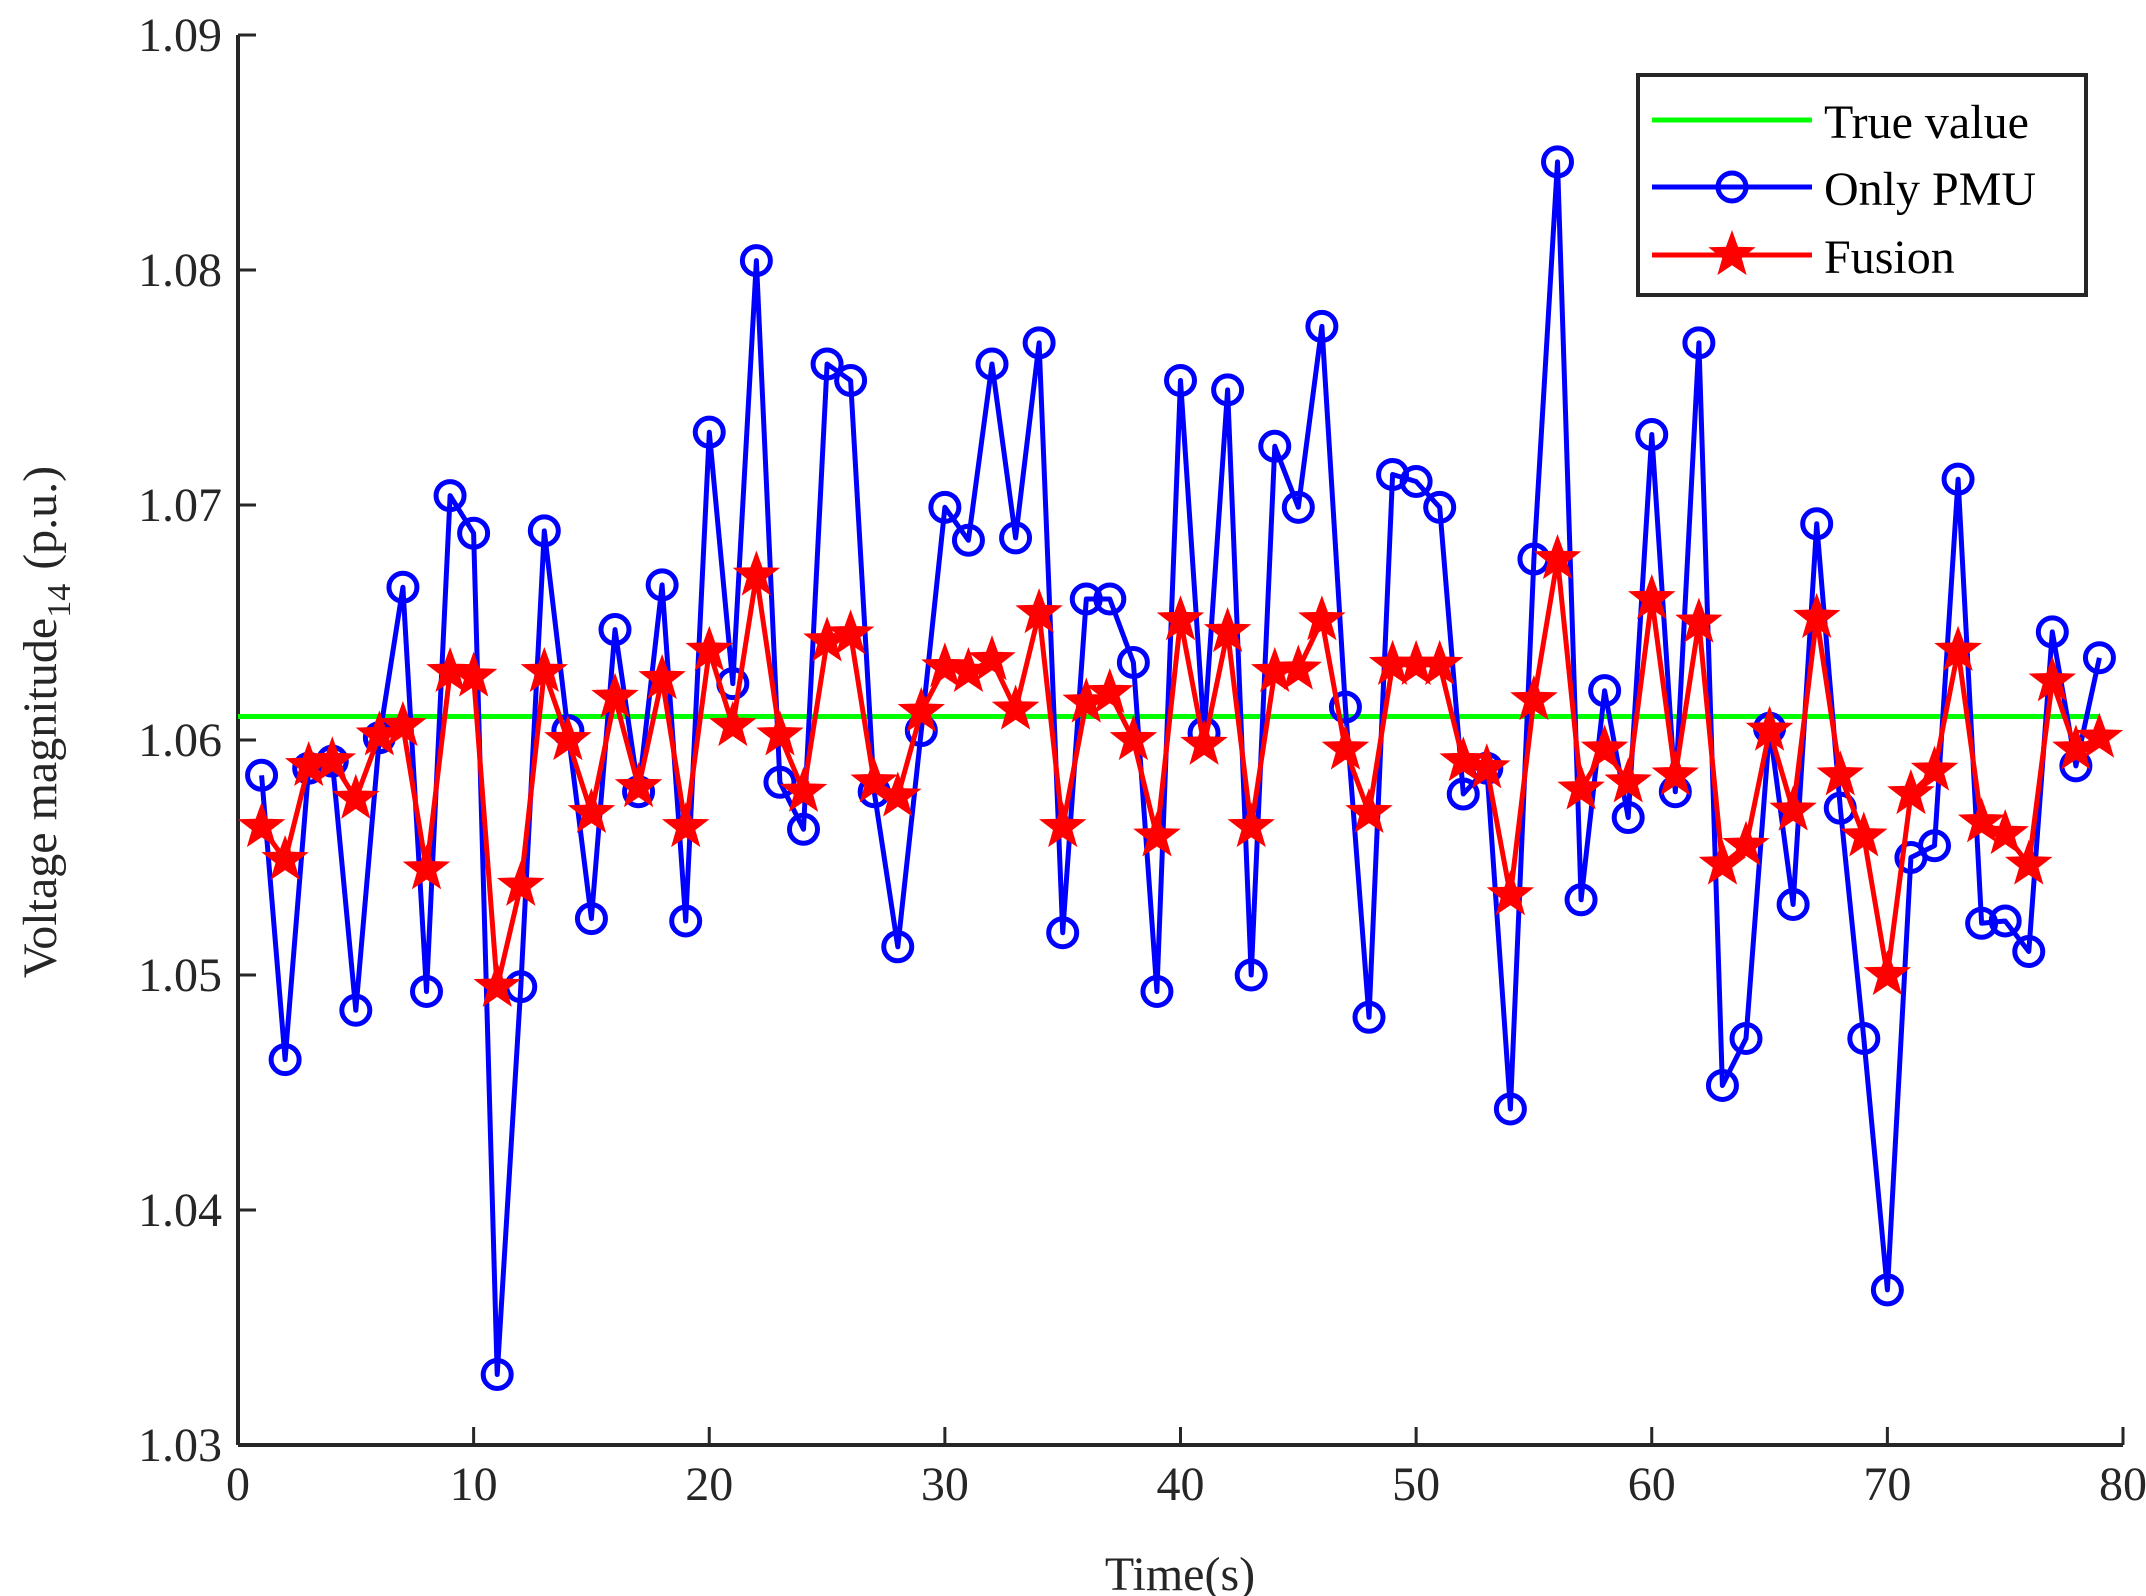  I want to click on x-tick-label: 10, so click(474, 1484).